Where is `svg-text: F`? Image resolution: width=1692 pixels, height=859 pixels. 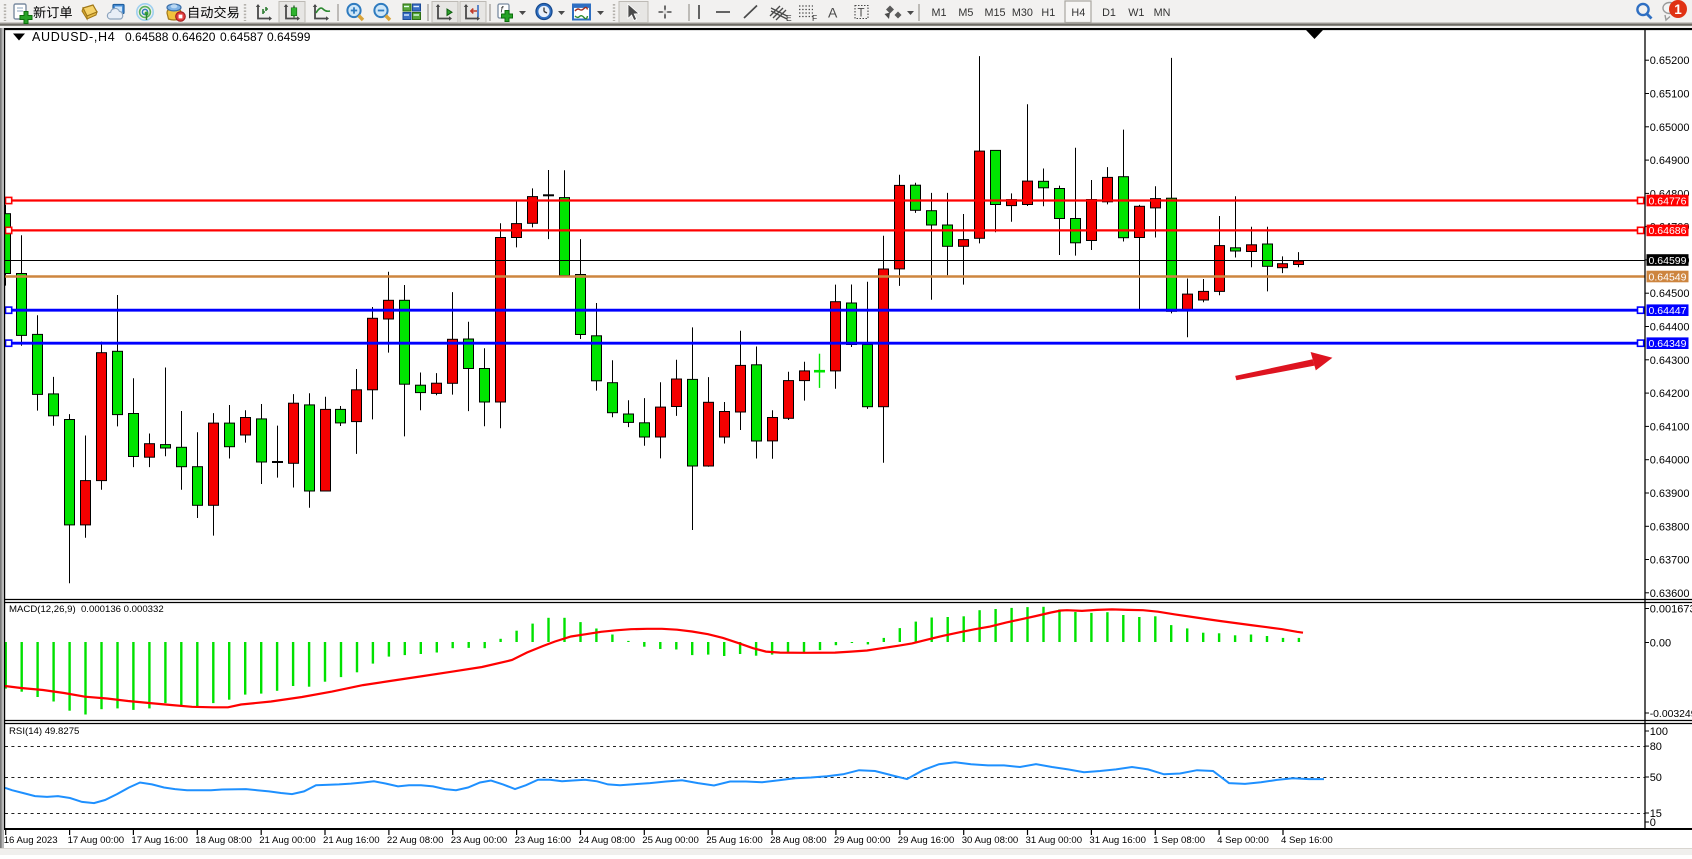 svg-text: F is located at coordinates (814, 18).